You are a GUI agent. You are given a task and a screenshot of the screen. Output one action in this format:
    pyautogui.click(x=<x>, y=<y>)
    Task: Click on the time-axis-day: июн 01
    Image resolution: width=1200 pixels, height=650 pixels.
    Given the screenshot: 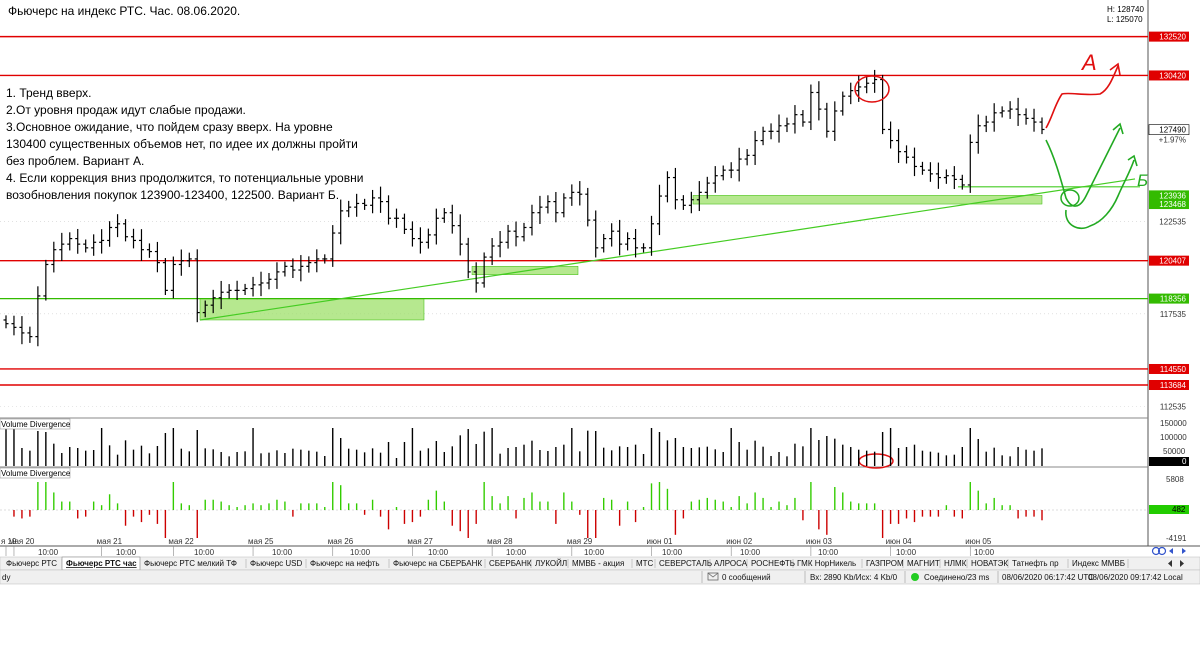 What is the action you would take?
    pyautogui.click(x=660, y=541)
    